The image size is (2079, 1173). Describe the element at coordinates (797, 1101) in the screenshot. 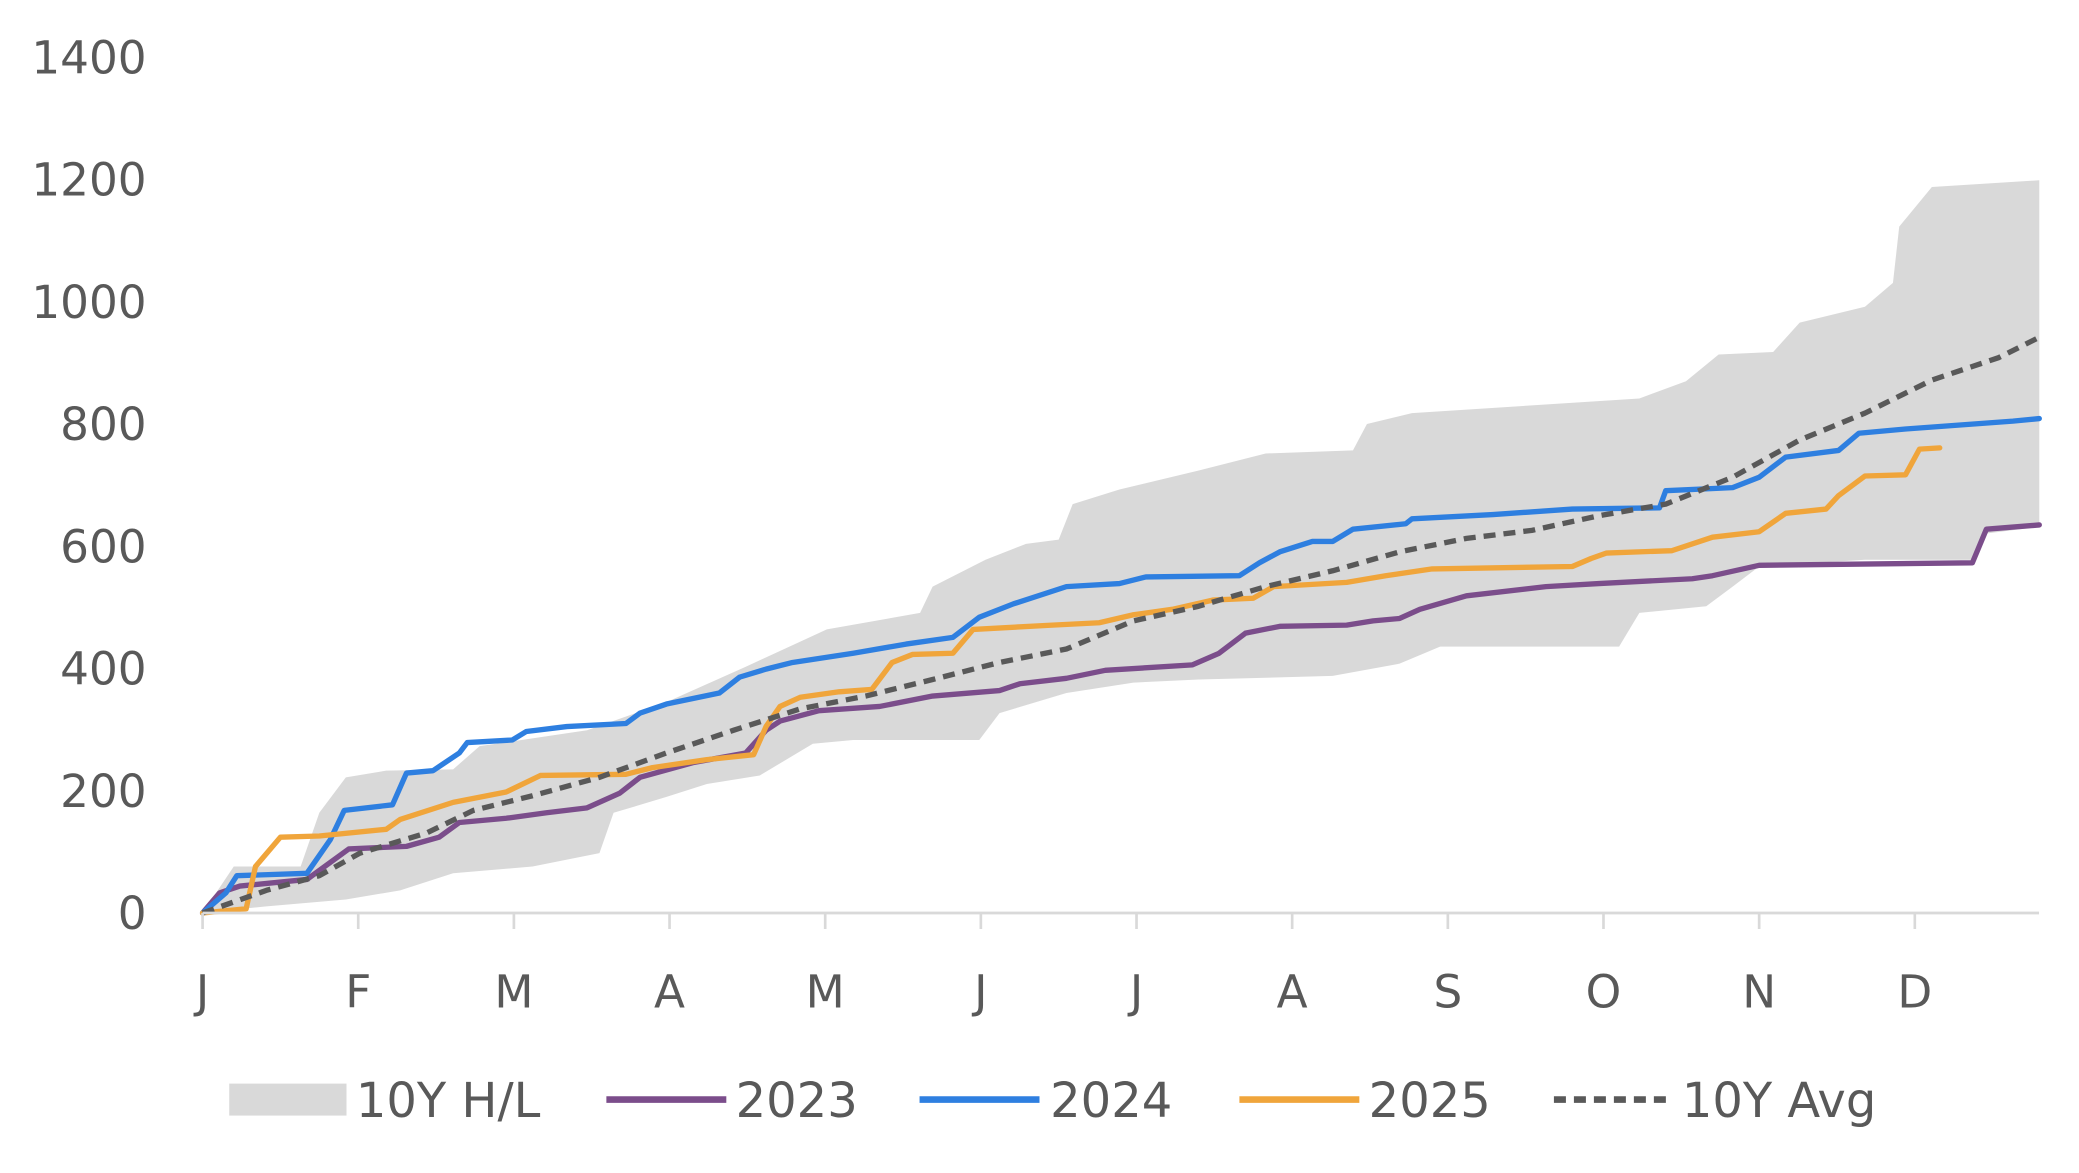

I see `legend-label-2023: 2023` at that location.